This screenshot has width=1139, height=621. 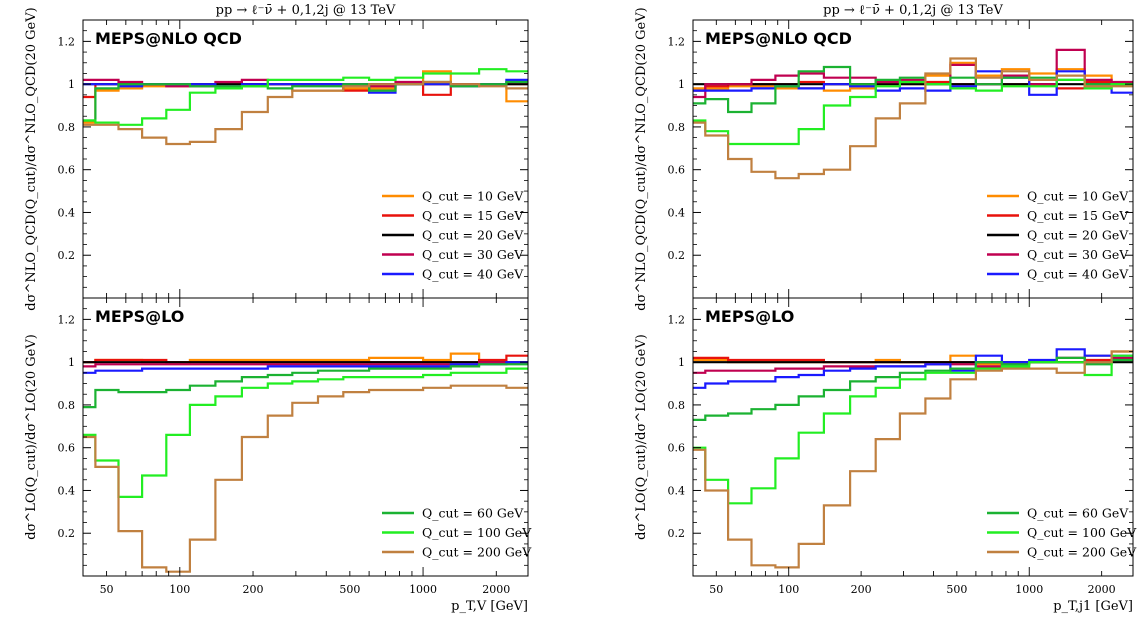 What do you see at coordinates (489, 606) in the screenshot?
I see `x-axis-label: p_T,V [GeV]` at bounding box center [489, 606].